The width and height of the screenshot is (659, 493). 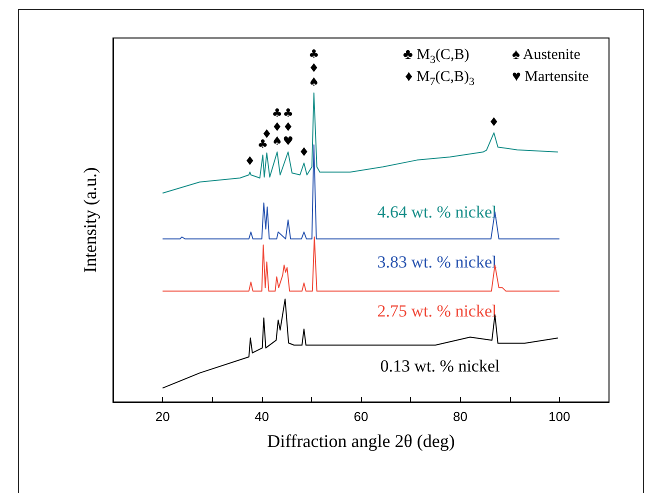 I want to click on x-tick-label: 40, so click(x=262, y=416).